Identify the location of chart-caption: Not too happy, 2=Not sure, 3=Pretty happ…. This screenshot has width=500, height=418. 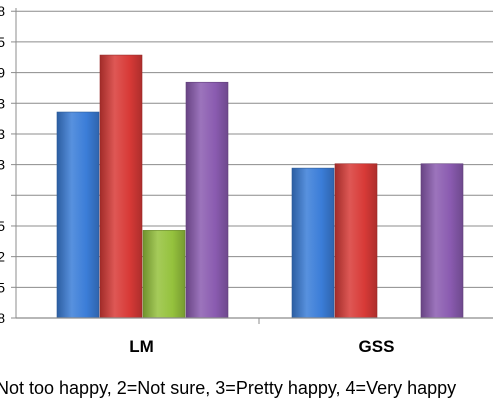
(228, 388).